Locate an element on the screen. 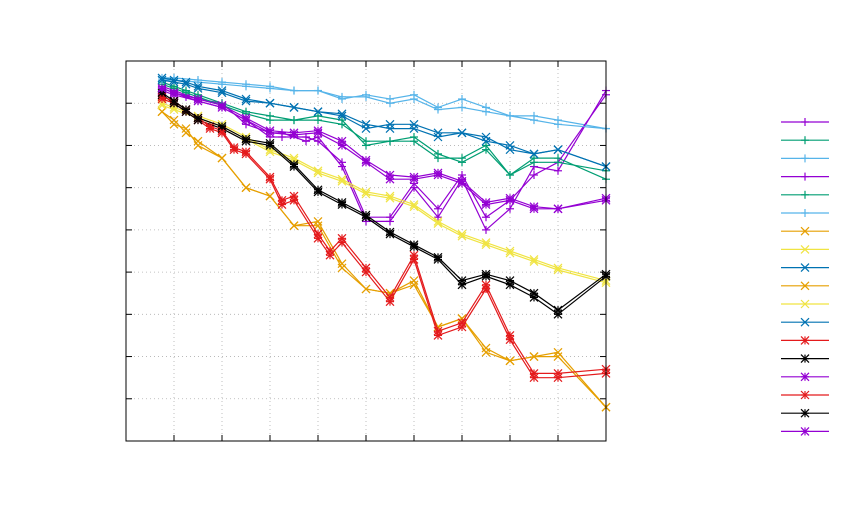 This screenshot has height=517, width=853. series-line is located at coordinates (384, 130).